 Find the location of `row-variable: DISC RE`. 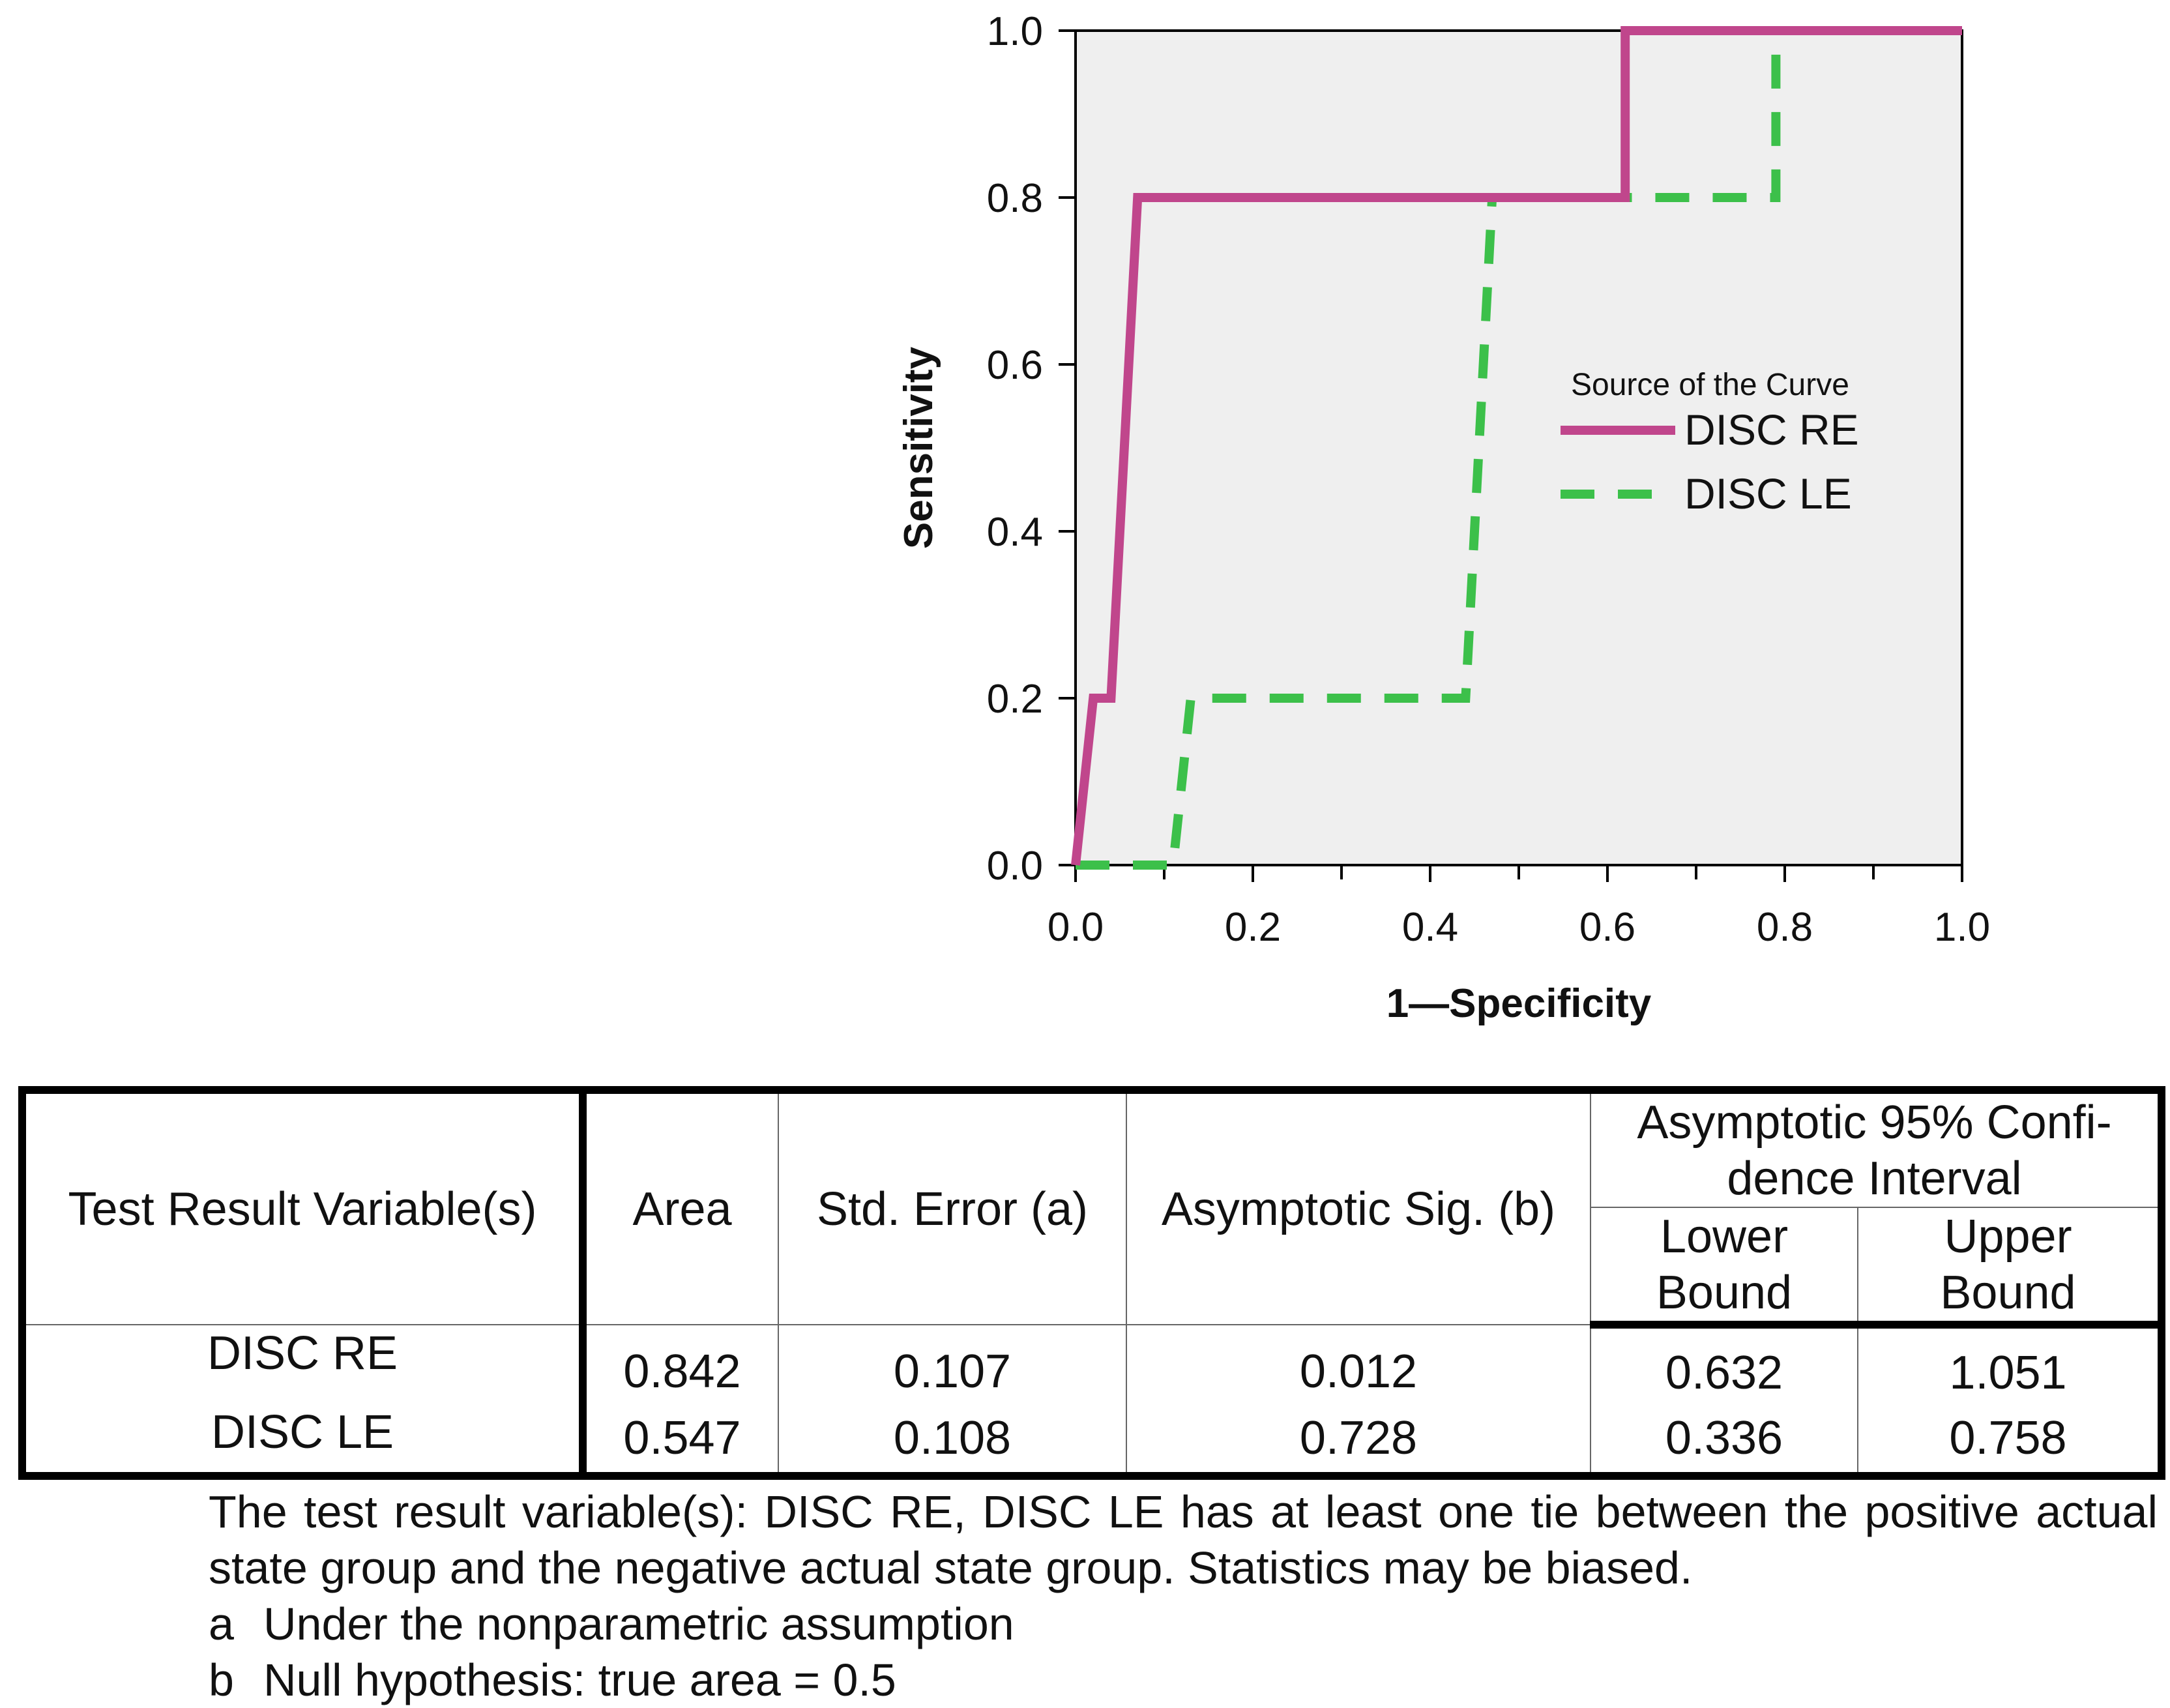

row-variable: DISC RE is located at coordinates (304, 1364).